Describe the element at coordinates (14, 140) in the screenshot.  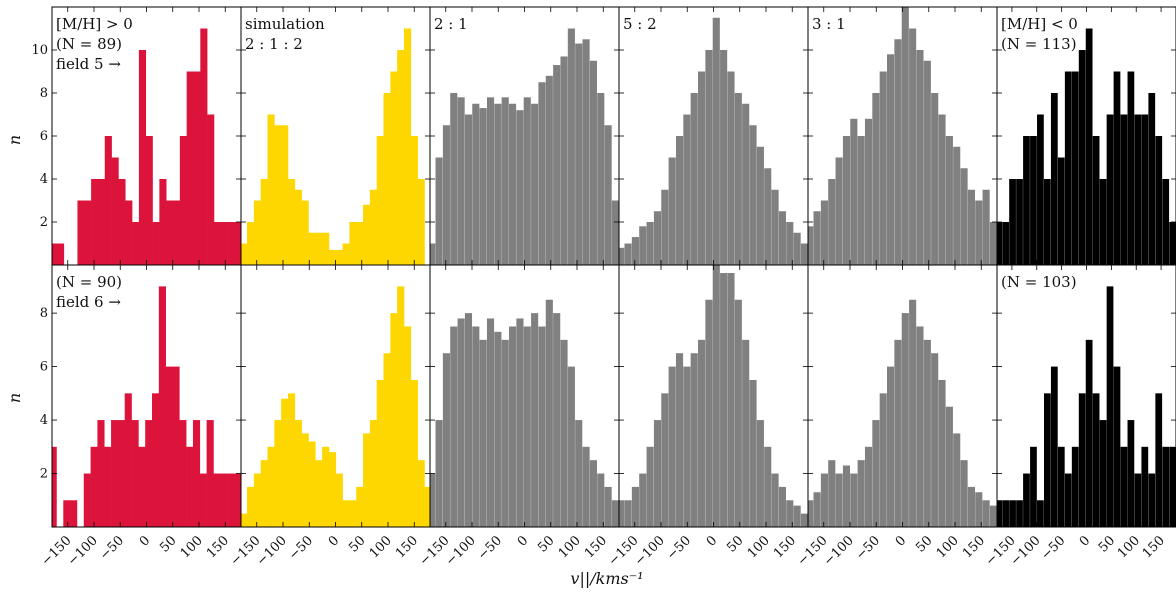
I see `y-axis-label-top: n` at that location.